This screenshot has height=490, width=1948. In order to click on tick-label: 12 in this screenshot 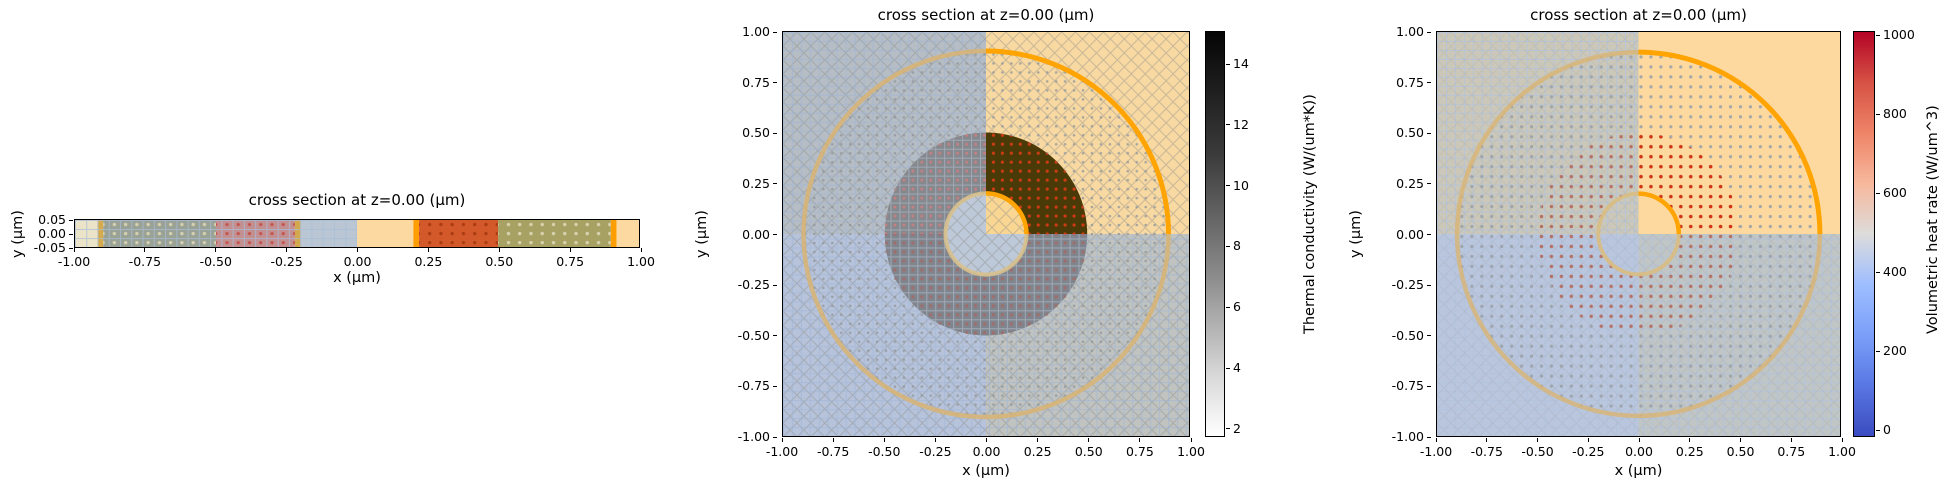, I will do `click(1237, 124)`.